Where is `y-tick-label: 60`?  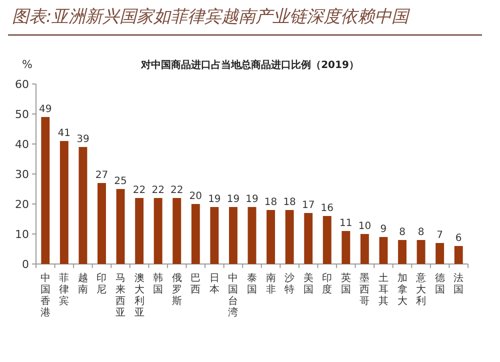 y-tick-label: 60 is located at coordinates (22, 84).